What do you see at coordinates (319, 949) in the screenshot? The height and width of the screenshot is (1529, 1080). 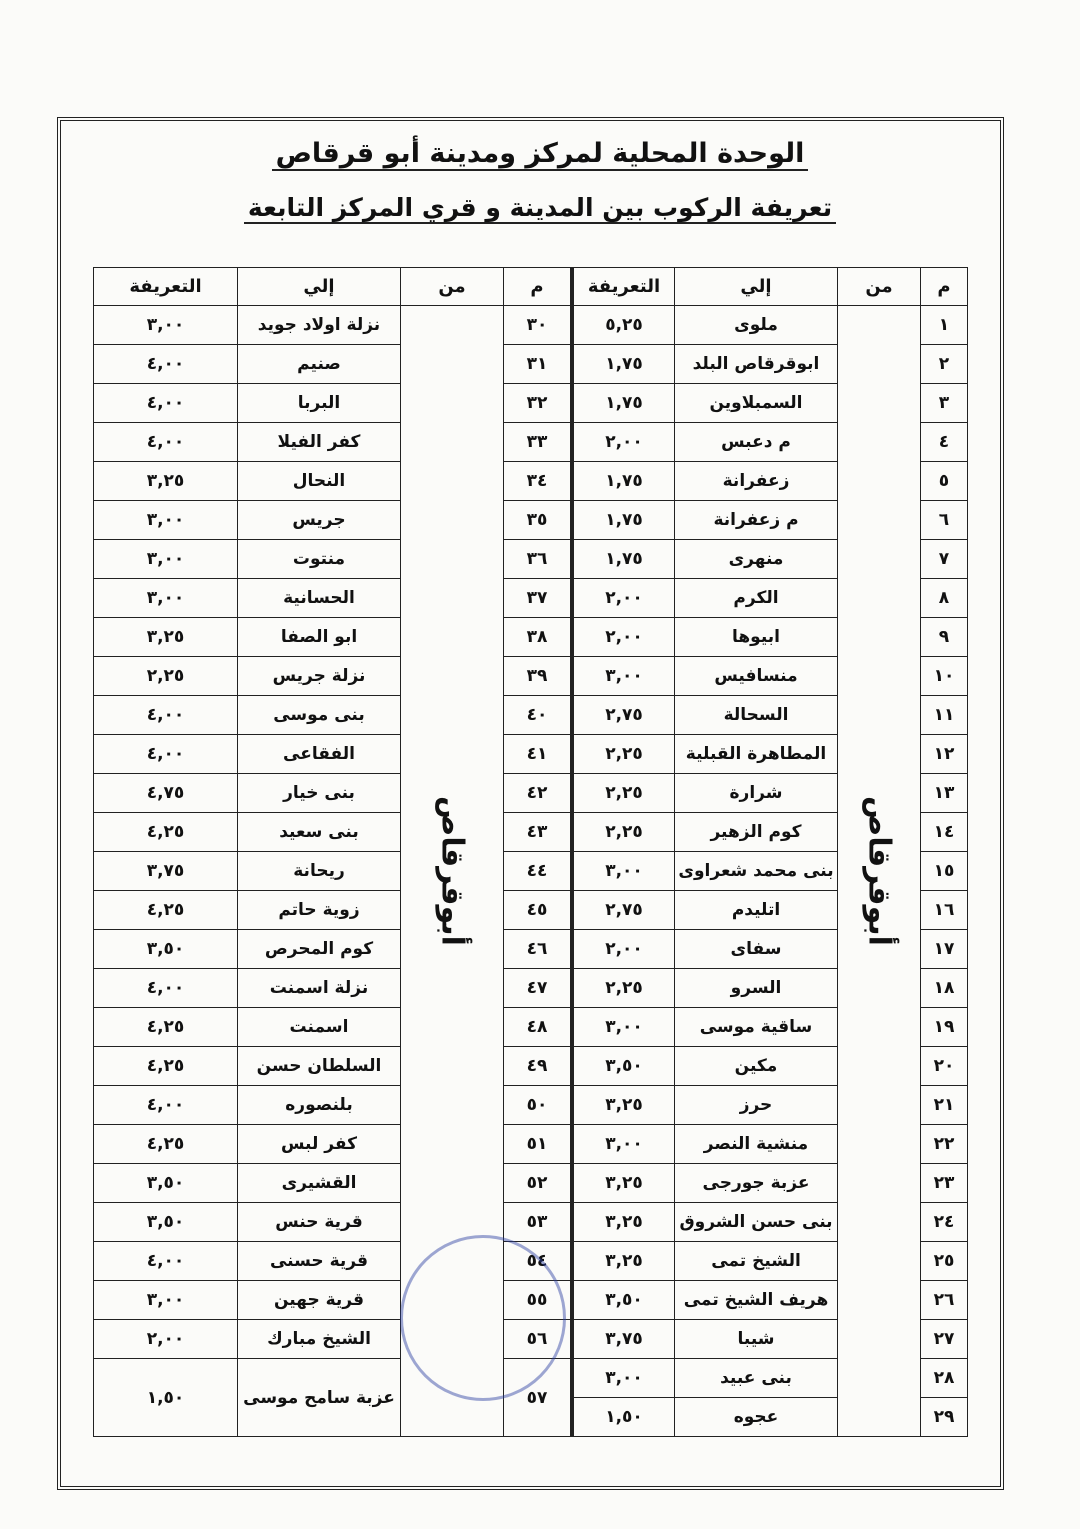 I see `destination: كوم المحرص` at bounding box center [319, 949].